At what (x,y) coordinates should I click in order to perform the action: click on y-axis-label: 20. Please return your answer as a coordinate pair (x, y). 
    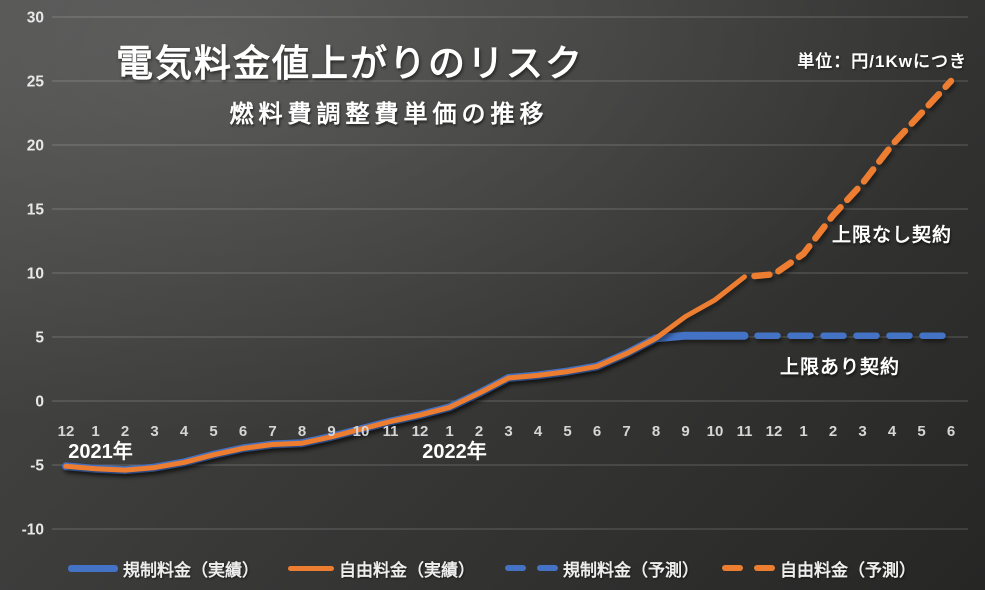
    Looking at the image, I should click on (35, 146).